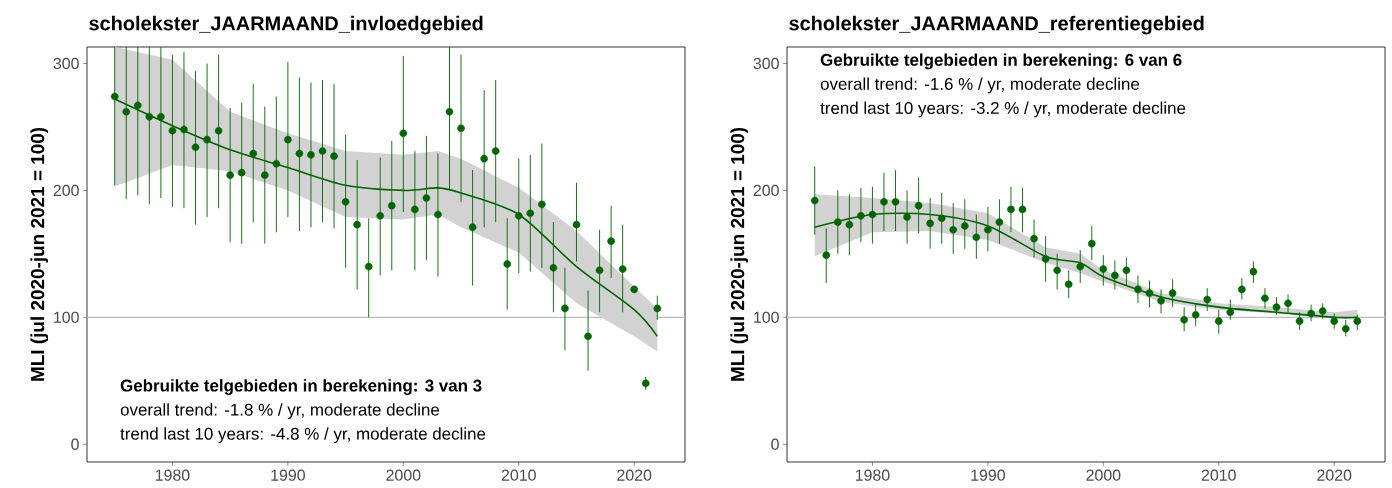  I want to click on annotation: trend last 10 years: -3.2 % / yr, moderate decline, so click(1003, 109).